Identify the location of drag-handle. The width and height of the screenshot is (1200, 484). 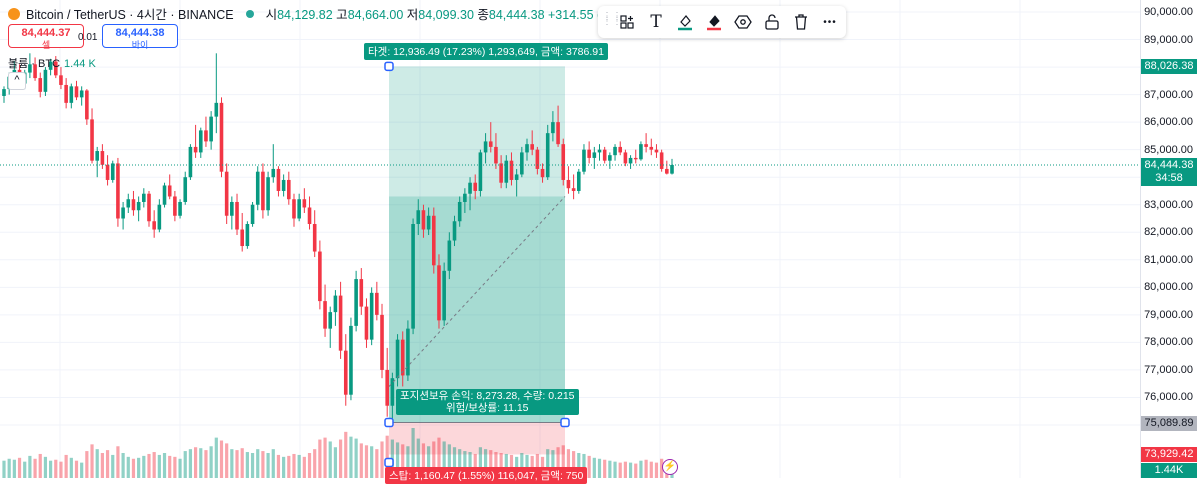
(565, 422).